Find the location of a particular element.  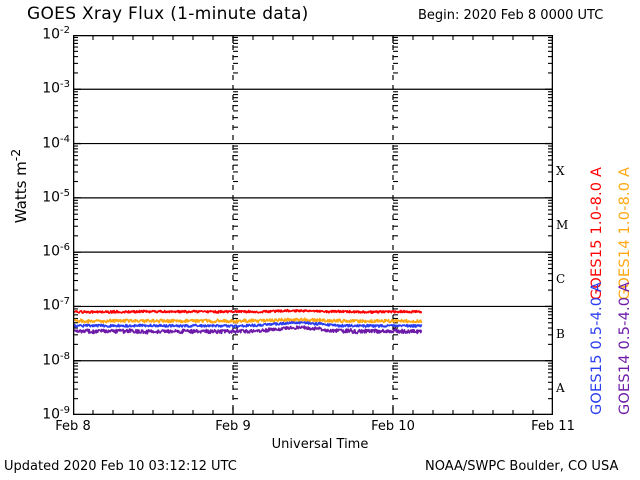

y-tick-label: 10⁻⁷ is located at coordinates (56, 305).